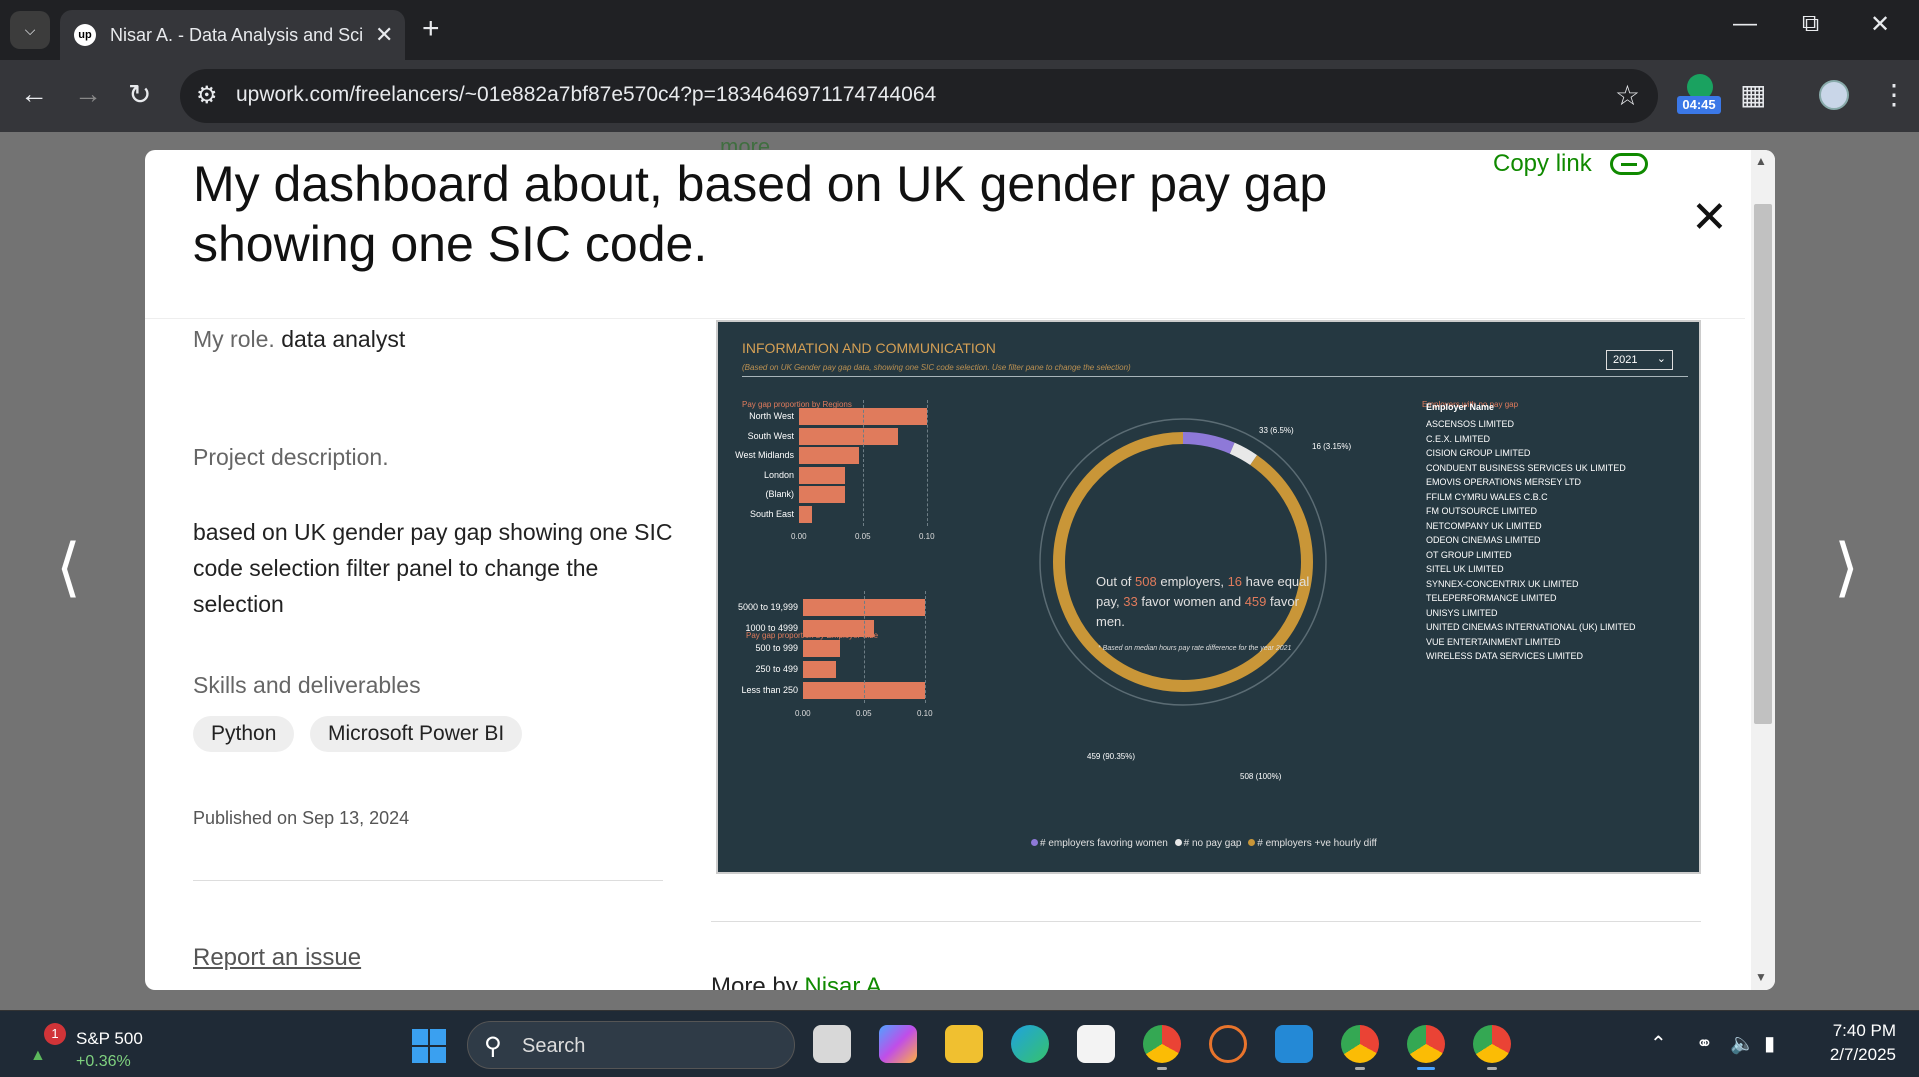 This screenshot has height=1077, width=1919. What do you see at coordinates (1811, 23) in the screenshot?
I see `restore-icon: ⧉` at bounding box center [1811, 23].